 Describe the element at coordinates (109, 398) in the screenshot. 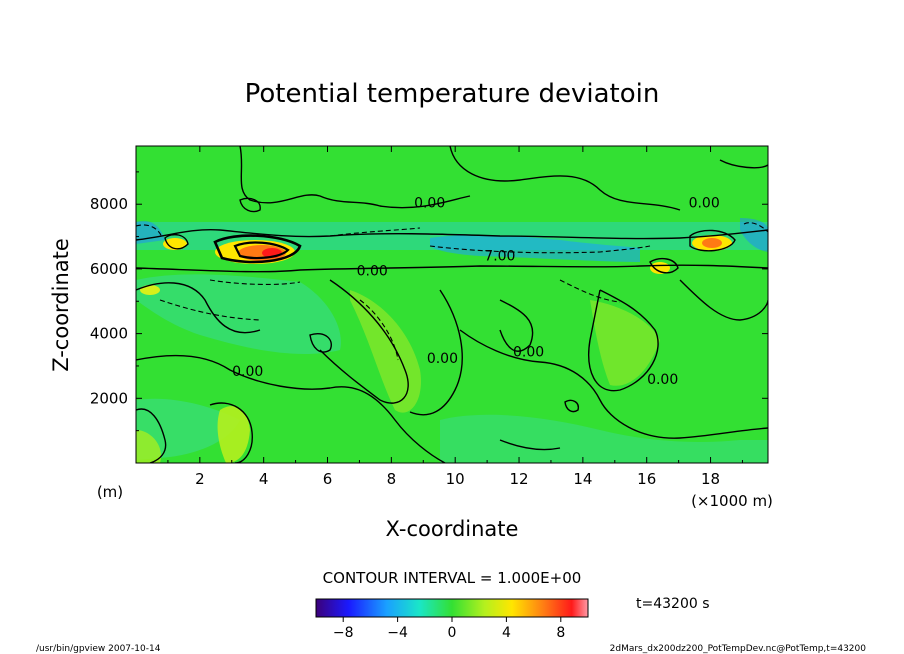

I see `y-tick-label: 2000` at that location.